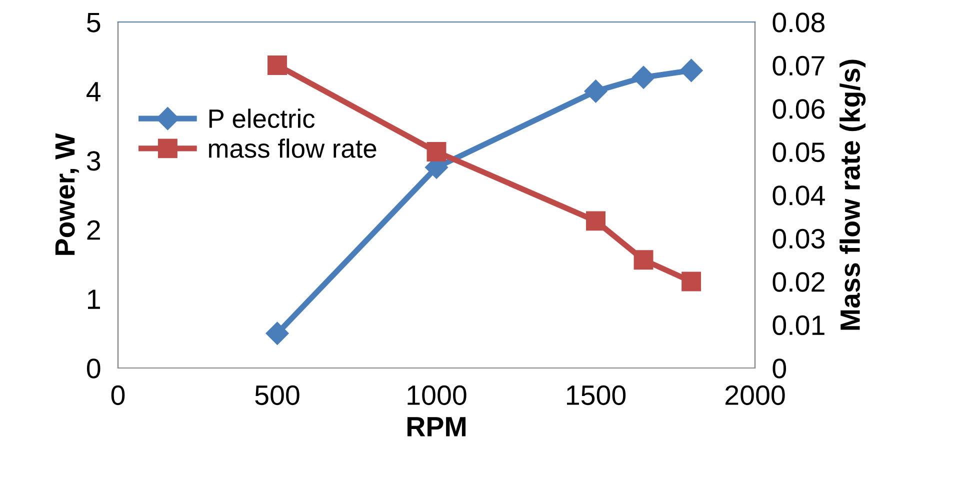 The image size is (958, 483). Describe the element at coordinates (67, 194) in the screenshot. I see `y-axis-title: Power, W` at that location.